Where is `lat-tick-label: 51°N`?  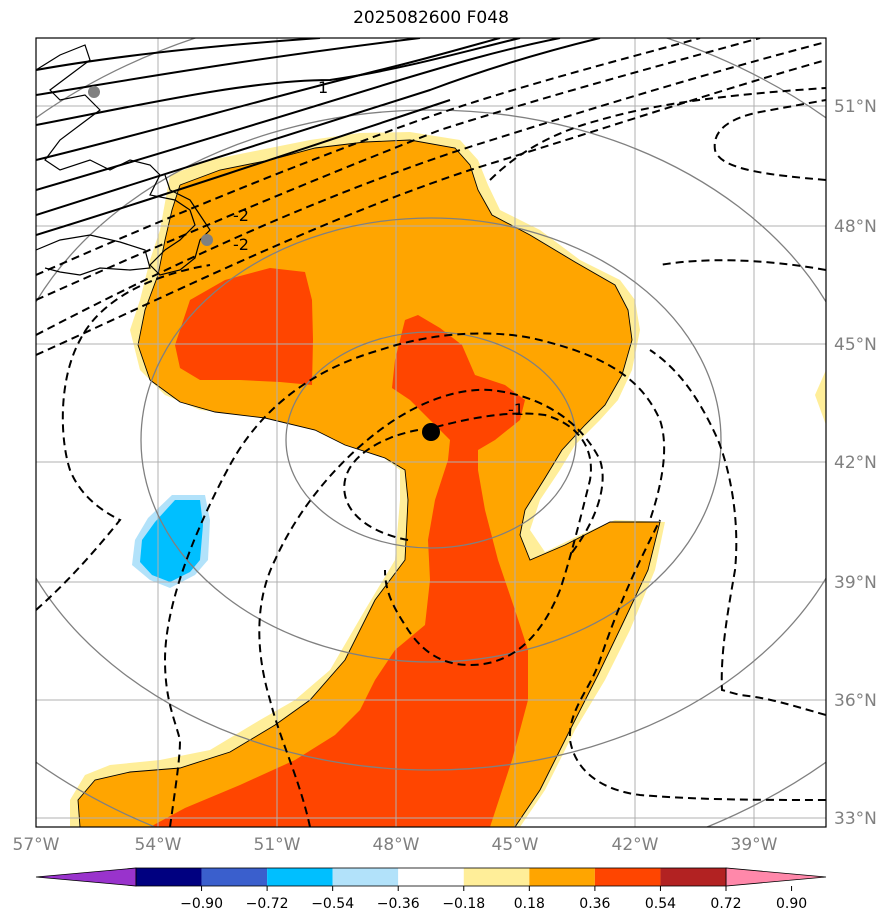
lat-tick-label: 51°N is located at coordinates (855, 107).